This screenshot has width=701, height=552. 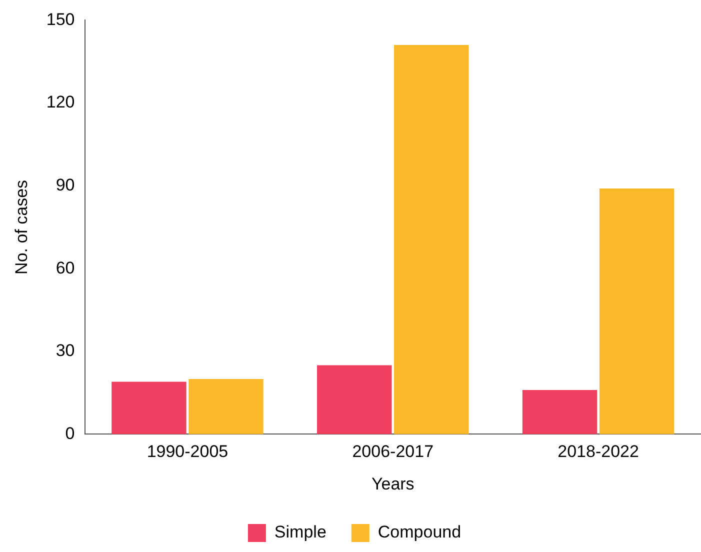 What do you see at coordinates (187, 452) in the screenshot?
I see `x-tick-label: 1990-2005` at bounding box center [187, 452].